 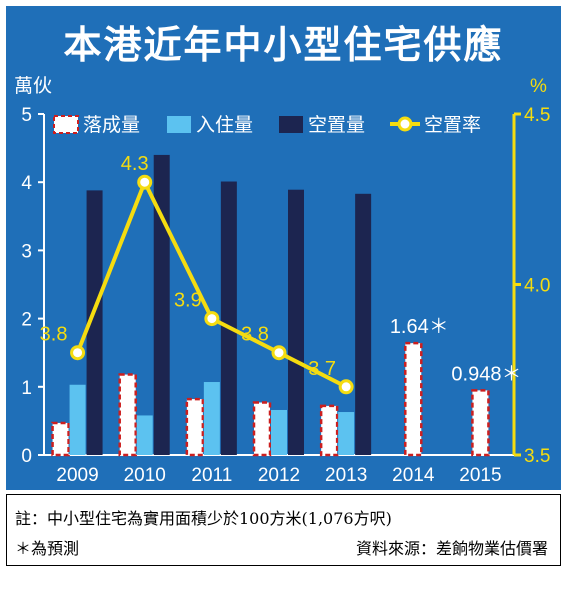 What do you see at coordinates (451, 548) in the screenshot?
I see `note-source: 資料來源：差餉物業估價署` at bounding box center [451, 548].